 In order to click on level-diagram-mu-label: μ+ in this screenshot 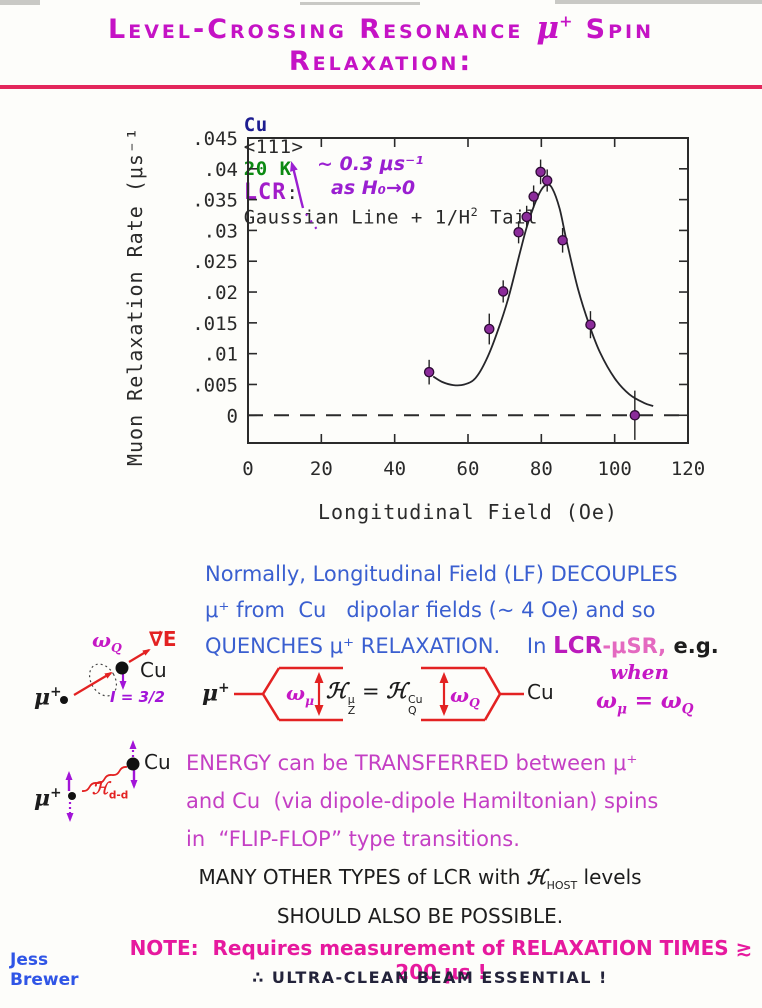, I will do `click(216, 693)`.